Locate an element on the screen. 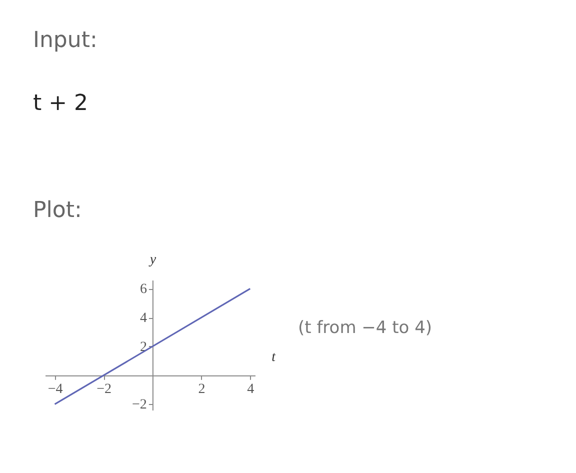 The width and height of the screenshot is (576, 473). y-tick-label: 6 is located at coordinates (143, 290).